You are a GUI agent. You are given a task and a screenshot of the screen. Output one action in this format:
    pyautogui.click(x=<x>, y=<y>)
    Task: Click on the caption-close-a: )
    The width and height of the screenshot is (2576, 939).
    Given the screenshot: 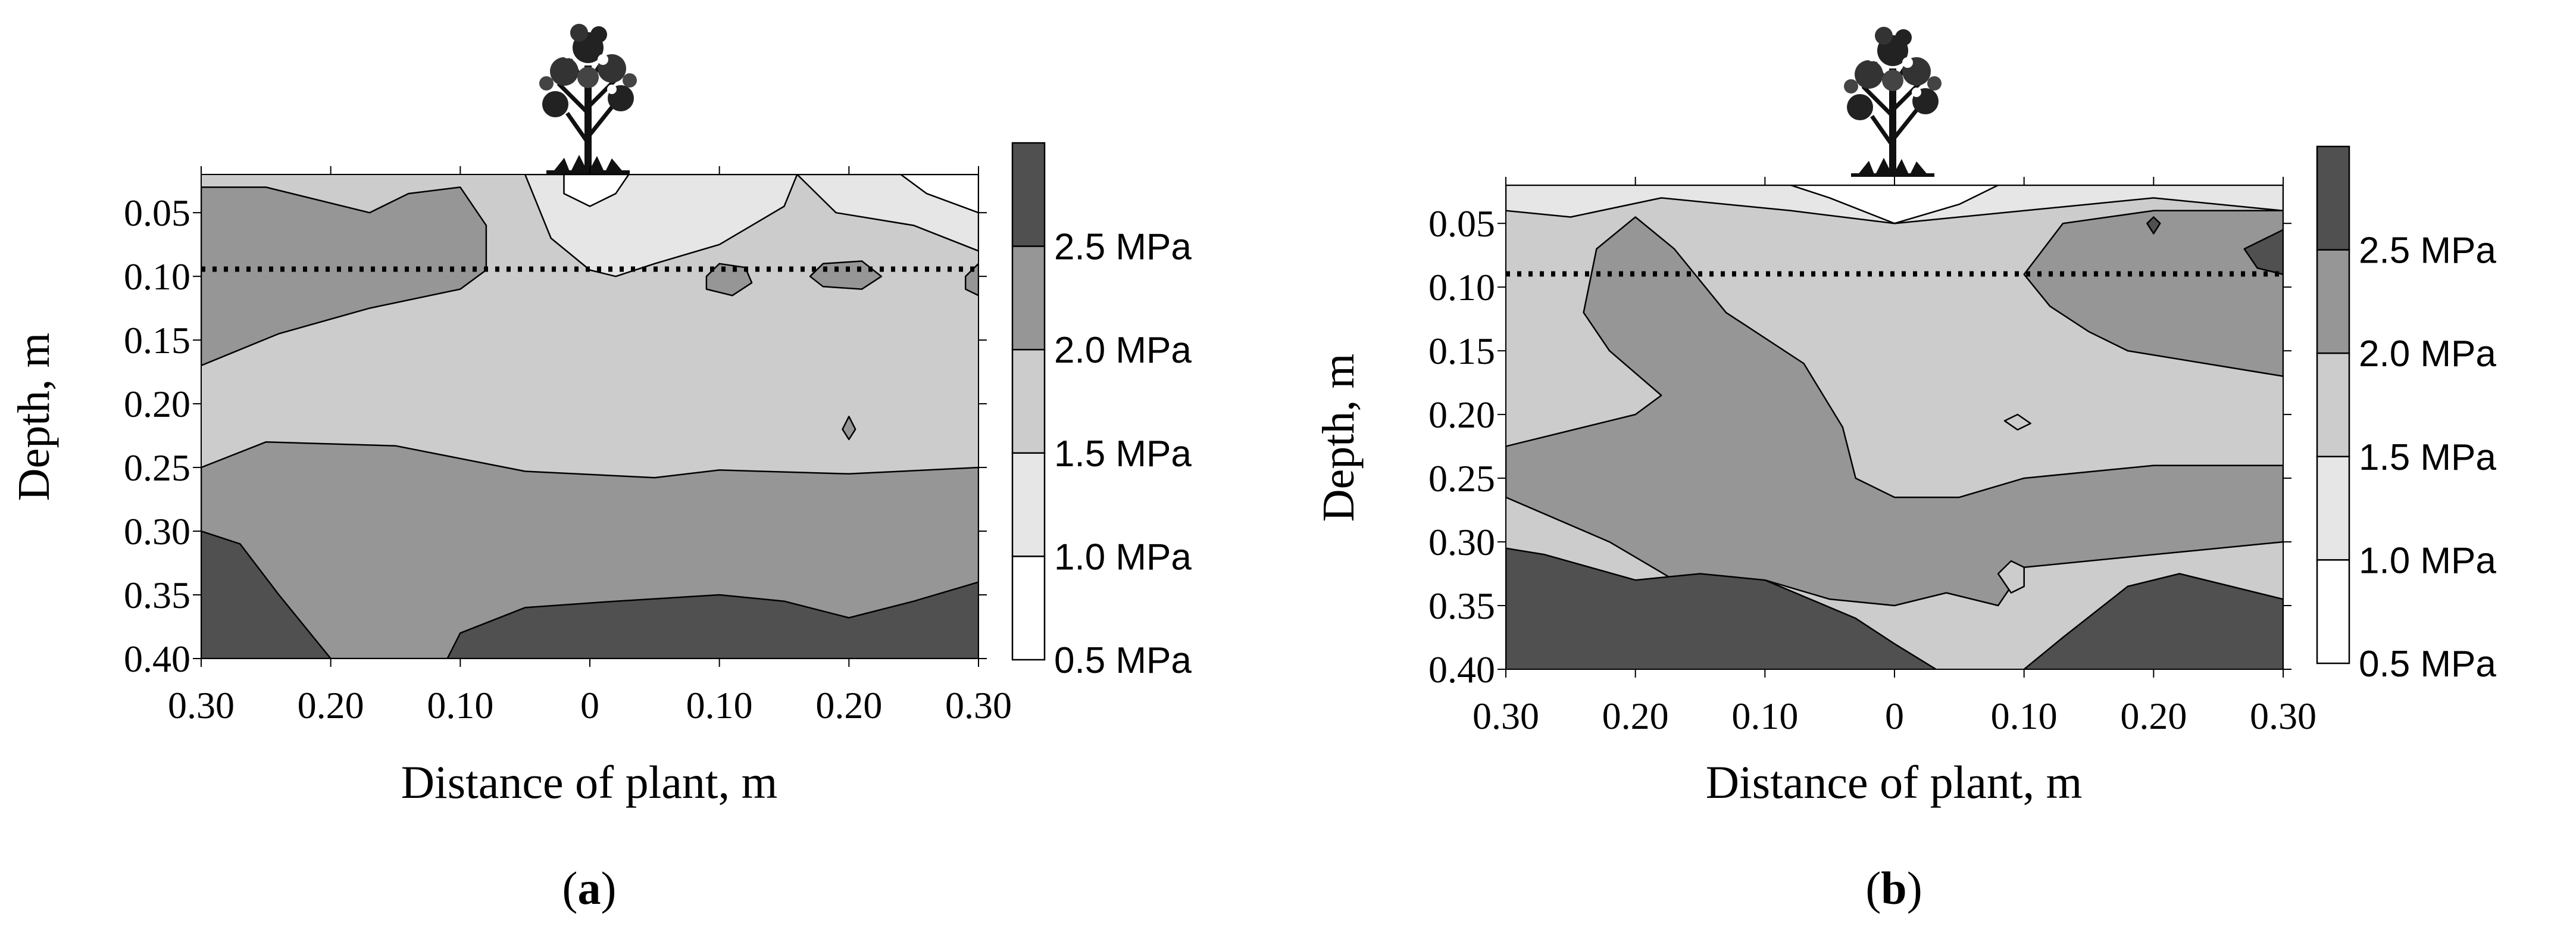 What is the action you would take?
    pyautogui.click(x=609, y=888)
    